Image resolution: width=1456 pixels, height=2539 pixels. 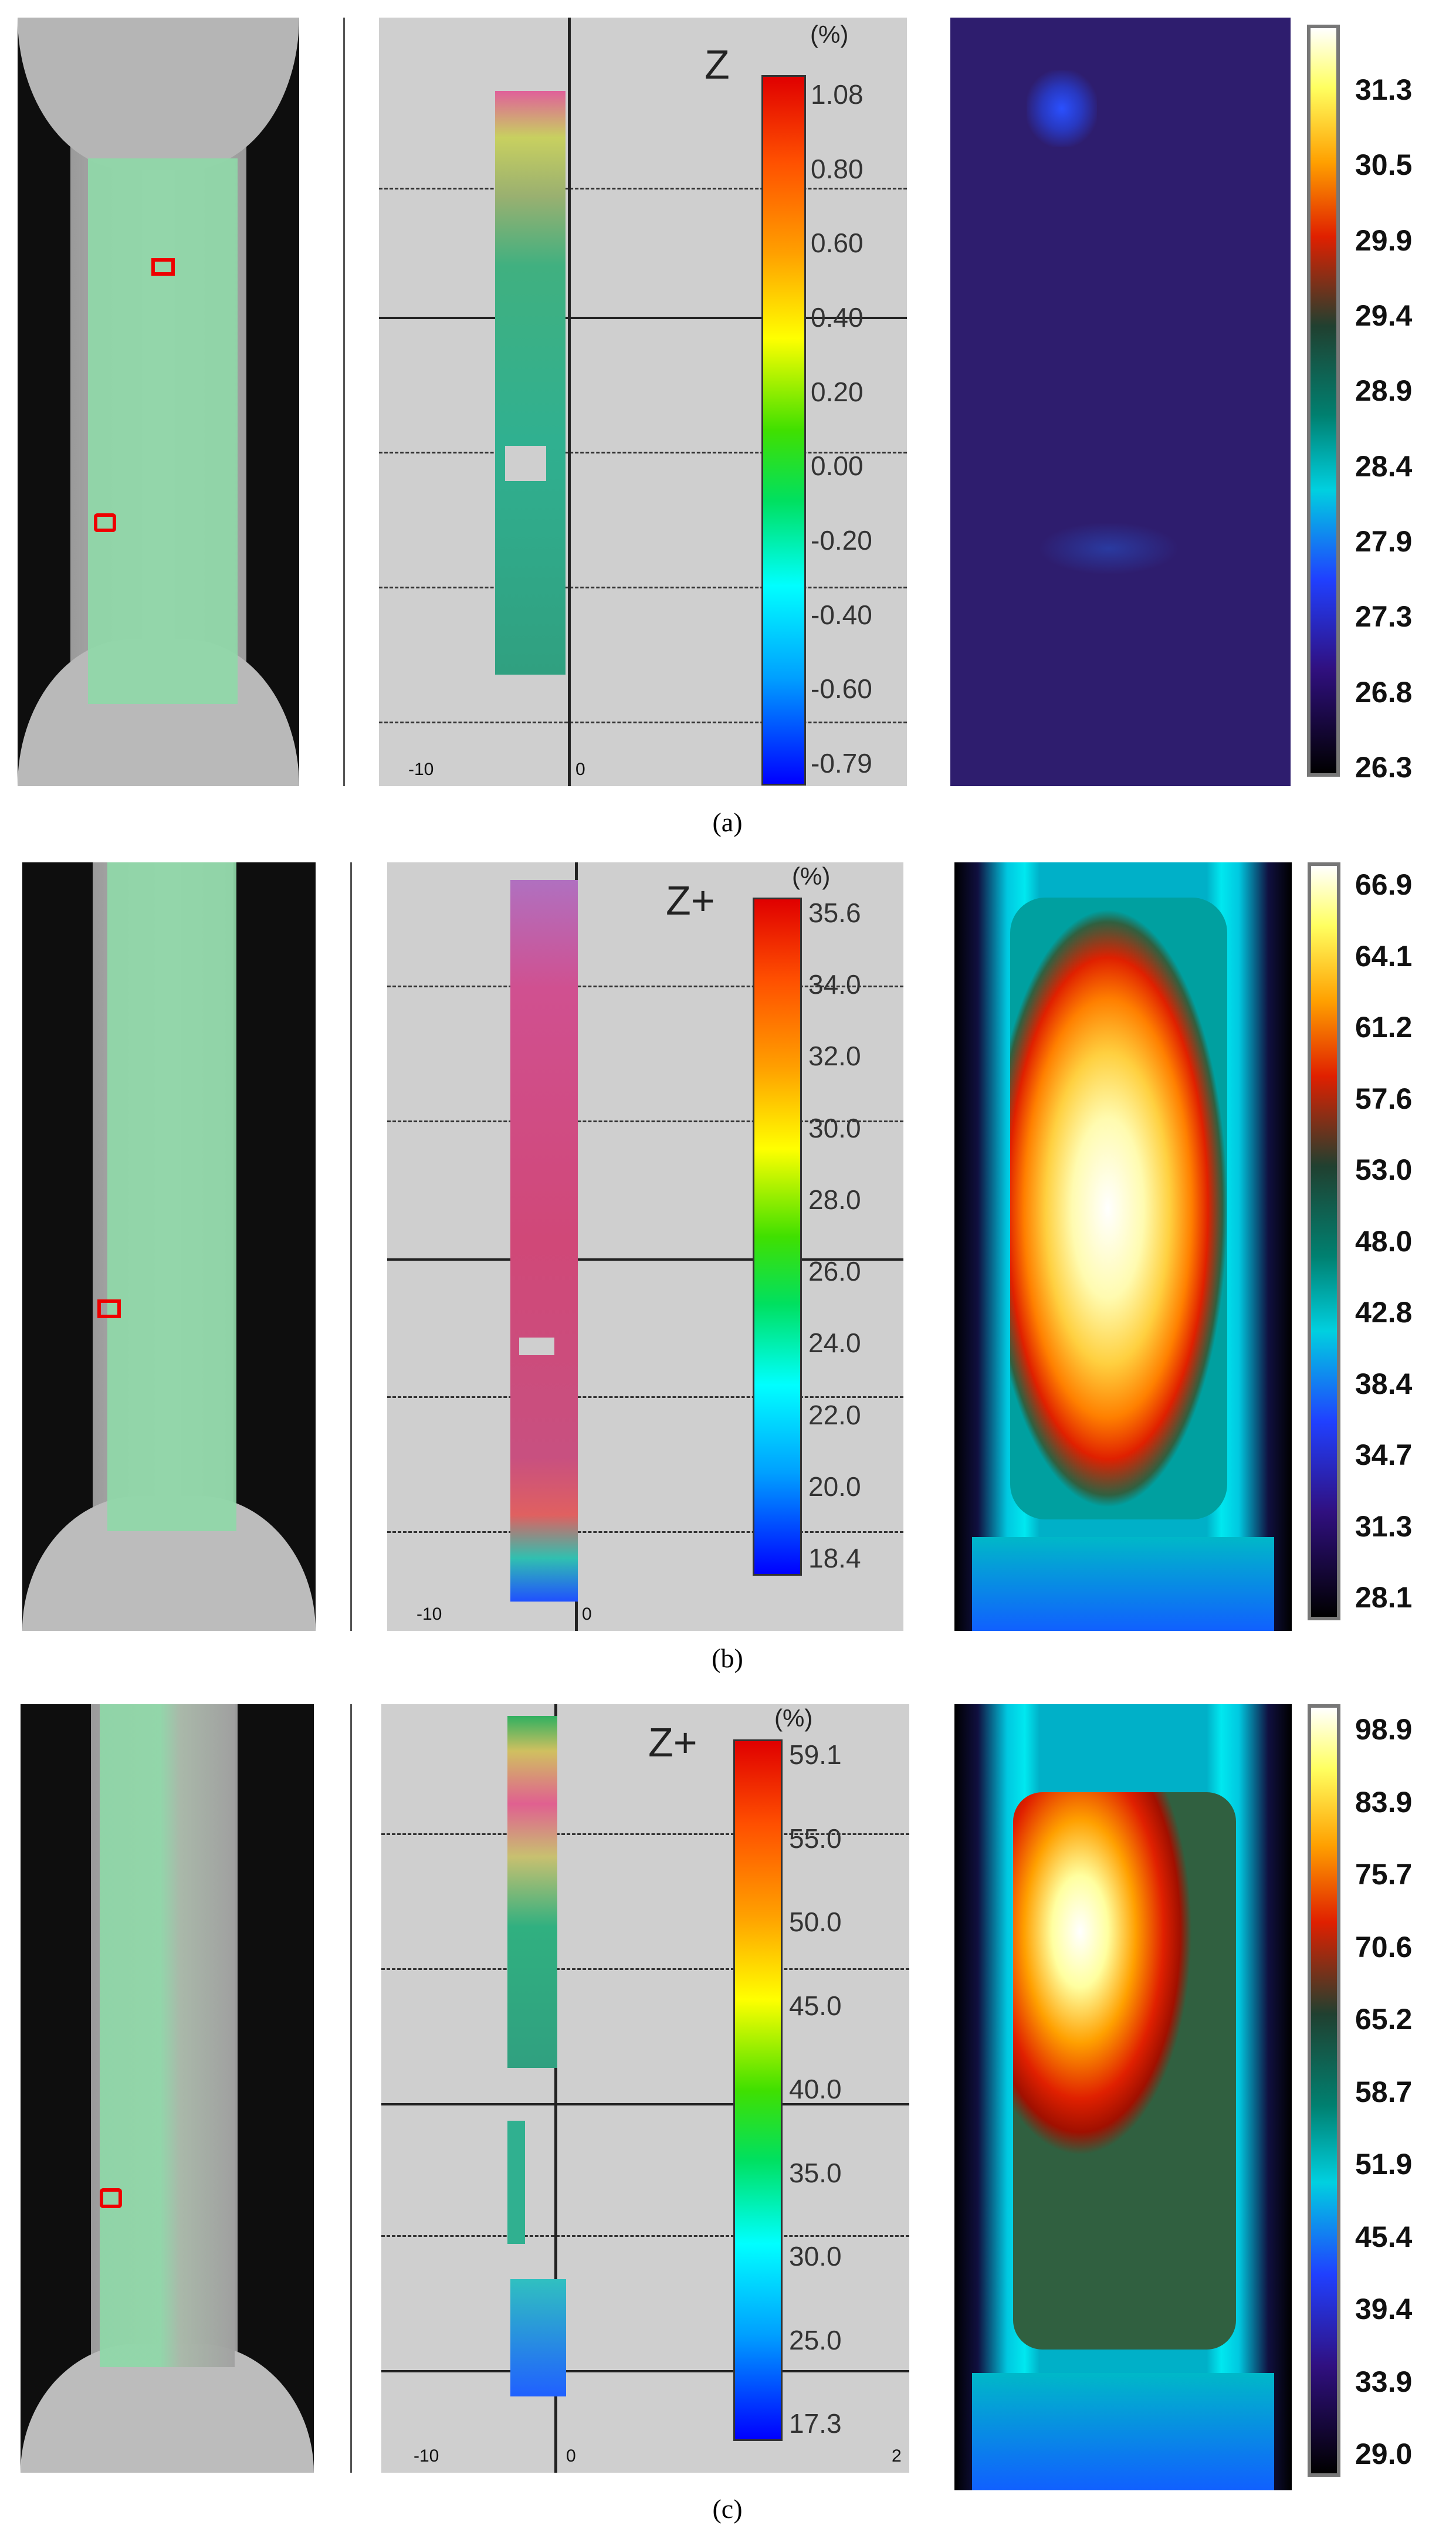 I want to click on dic-strain-map-a: -10 0 Z (%), so click(x=643, y=402).